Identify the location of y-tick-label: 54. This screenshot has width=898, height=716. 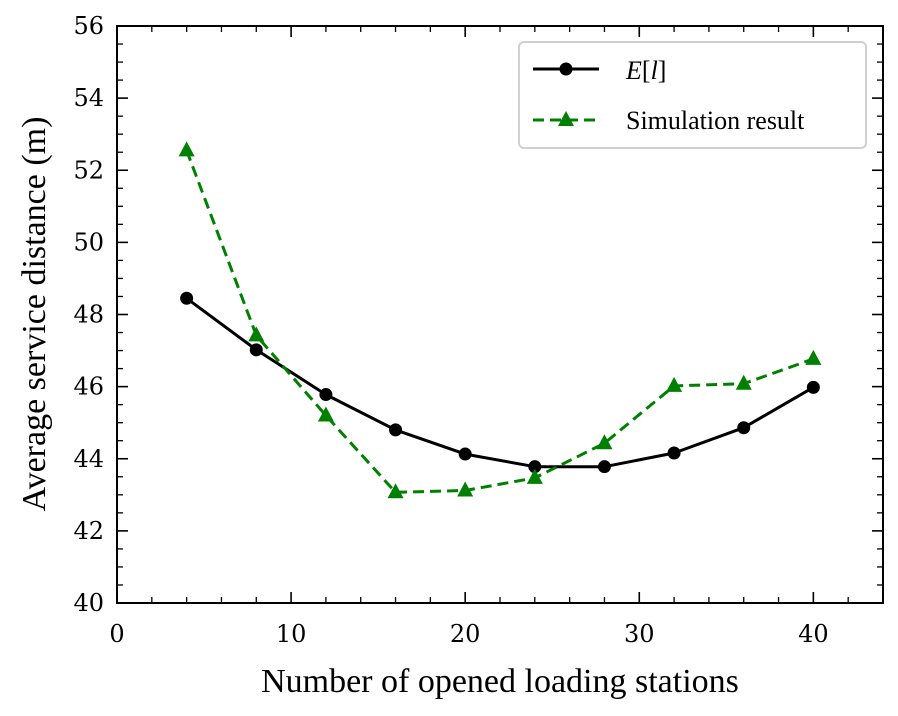
(88, 98).